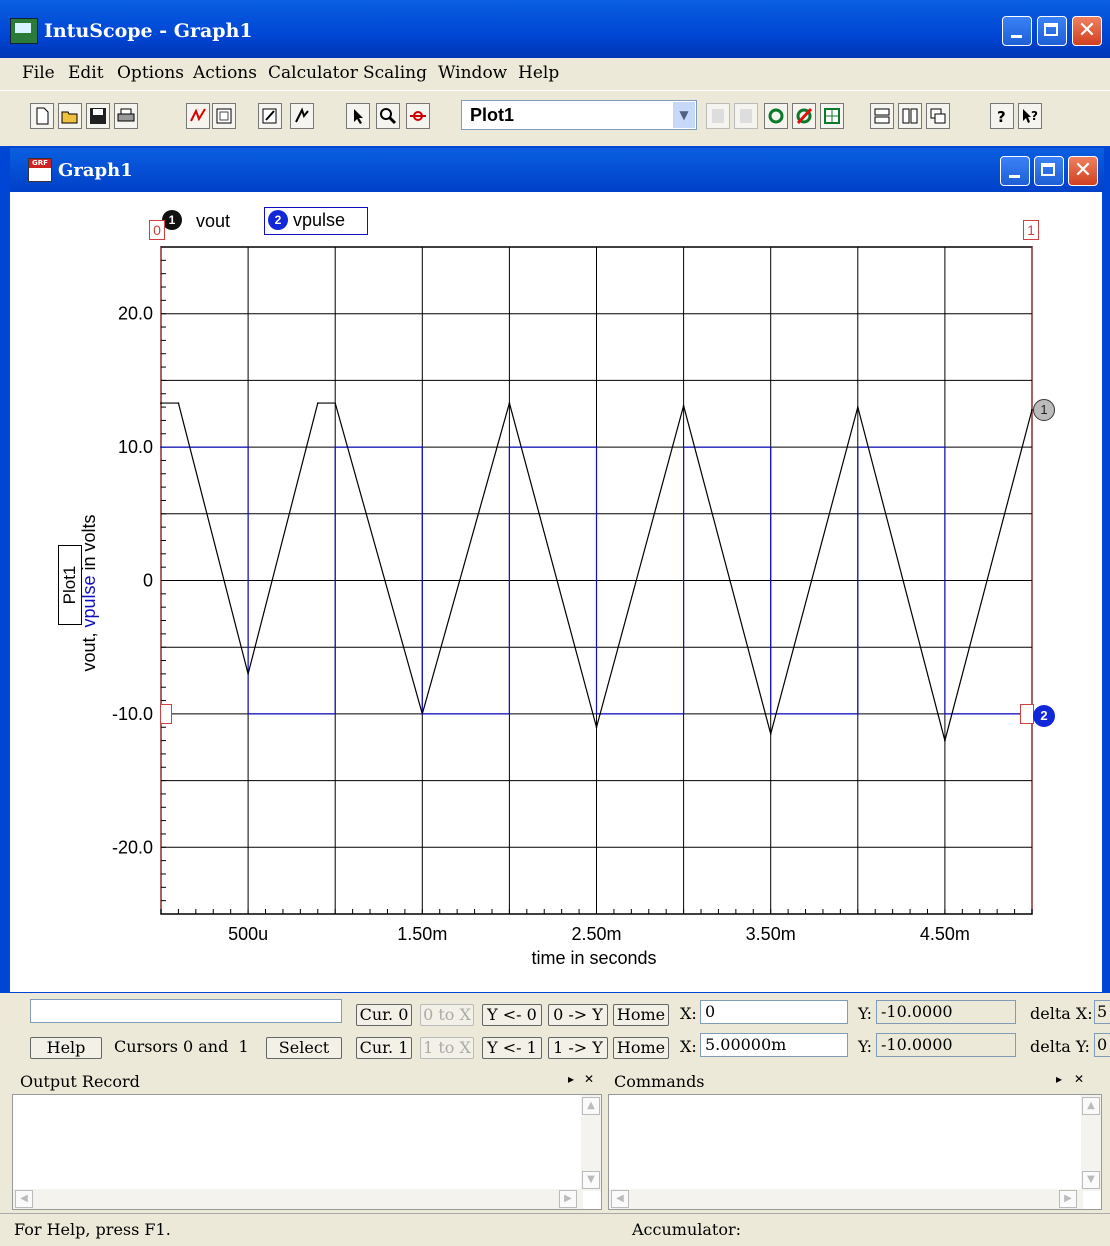  Describe the element at coordinates (938, 116) in the screenshot. I see `cascade-button` at that location.